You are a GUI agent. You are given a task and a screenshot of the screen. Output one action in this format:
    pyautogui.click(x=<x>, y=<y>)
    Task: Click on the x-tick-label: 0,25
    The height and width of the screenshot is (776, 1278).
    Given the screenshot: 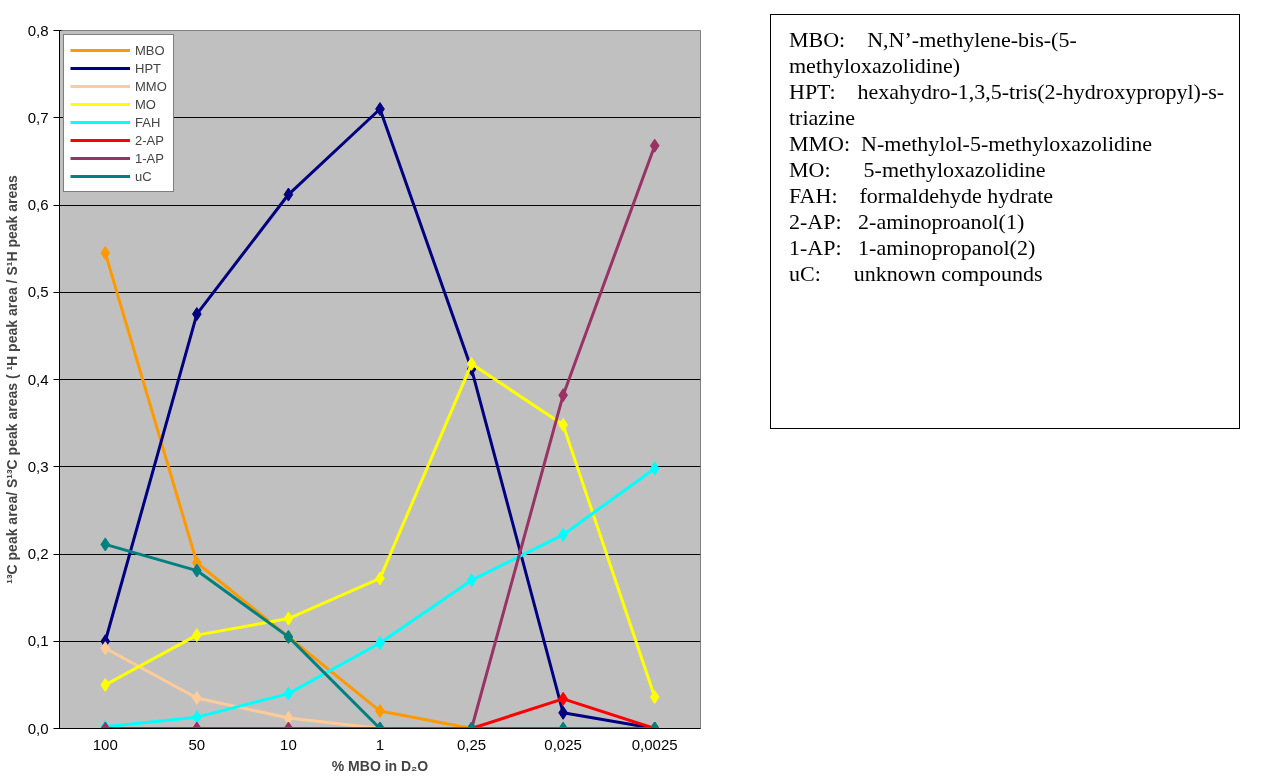 What is the action you would take?
    pyautogui.click(x=471, y=744)
    